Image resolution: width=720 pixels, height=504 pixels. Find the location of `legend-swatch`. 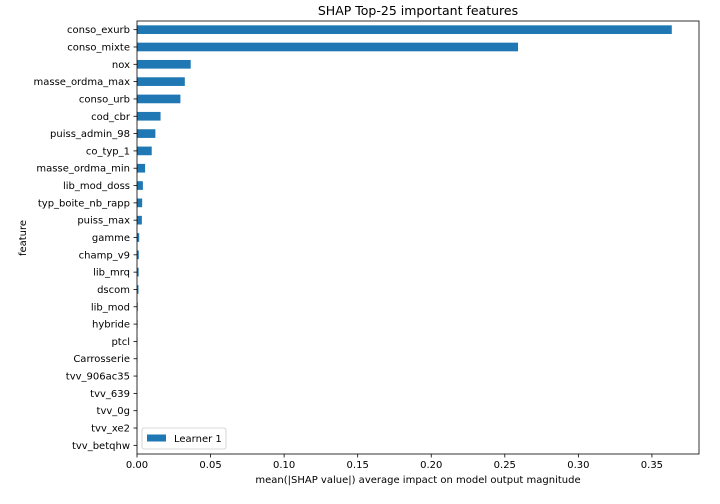

legend-swatch is located at coordinates (156, 438).